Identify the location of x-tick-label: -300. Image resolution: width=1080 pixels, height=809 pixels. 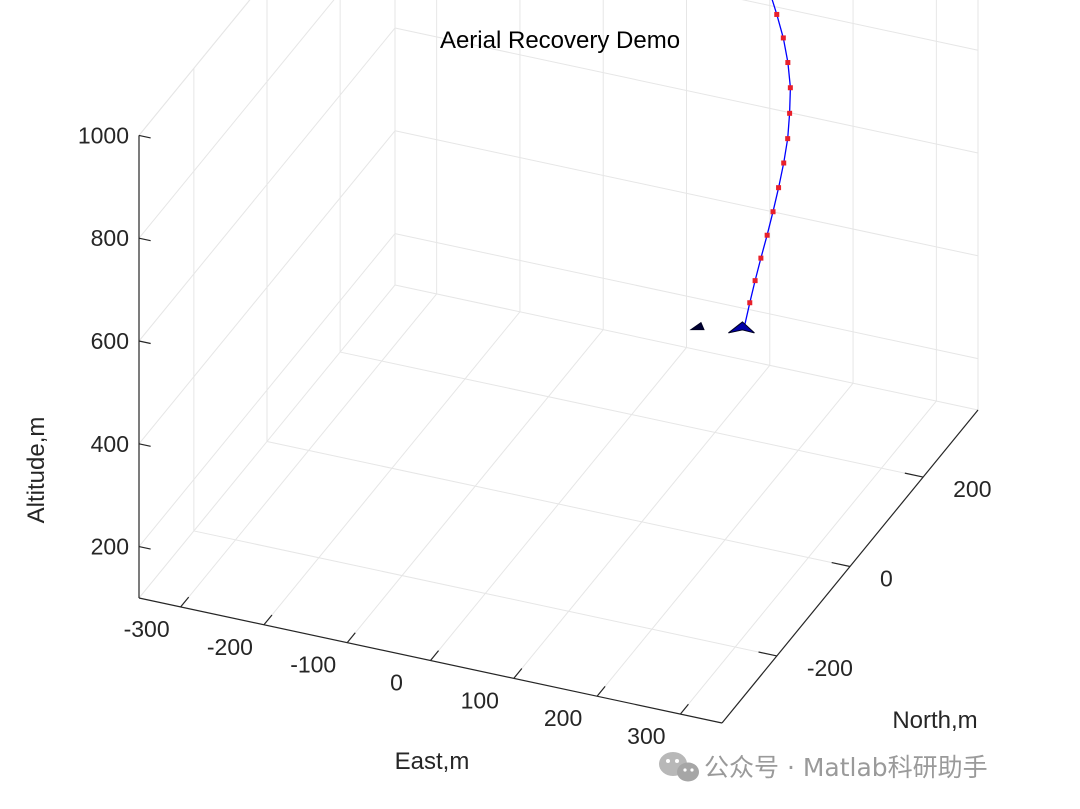
(147, 629).